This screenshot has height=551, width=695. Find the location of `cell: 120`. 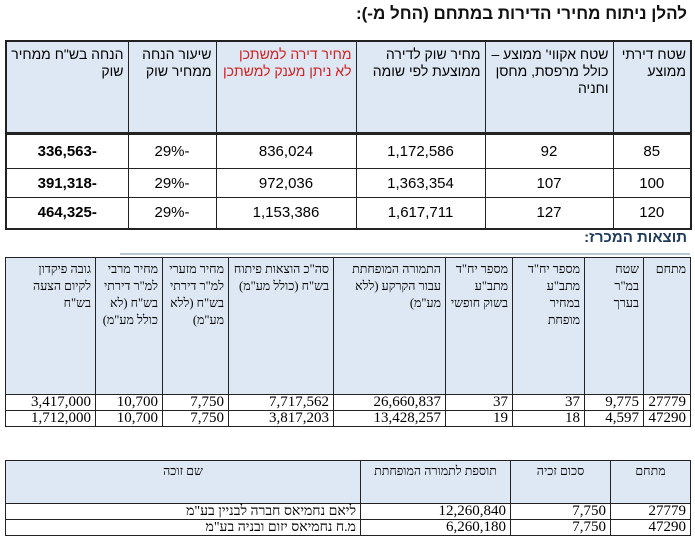

cell: 120 is located at coordinates (652, 213).